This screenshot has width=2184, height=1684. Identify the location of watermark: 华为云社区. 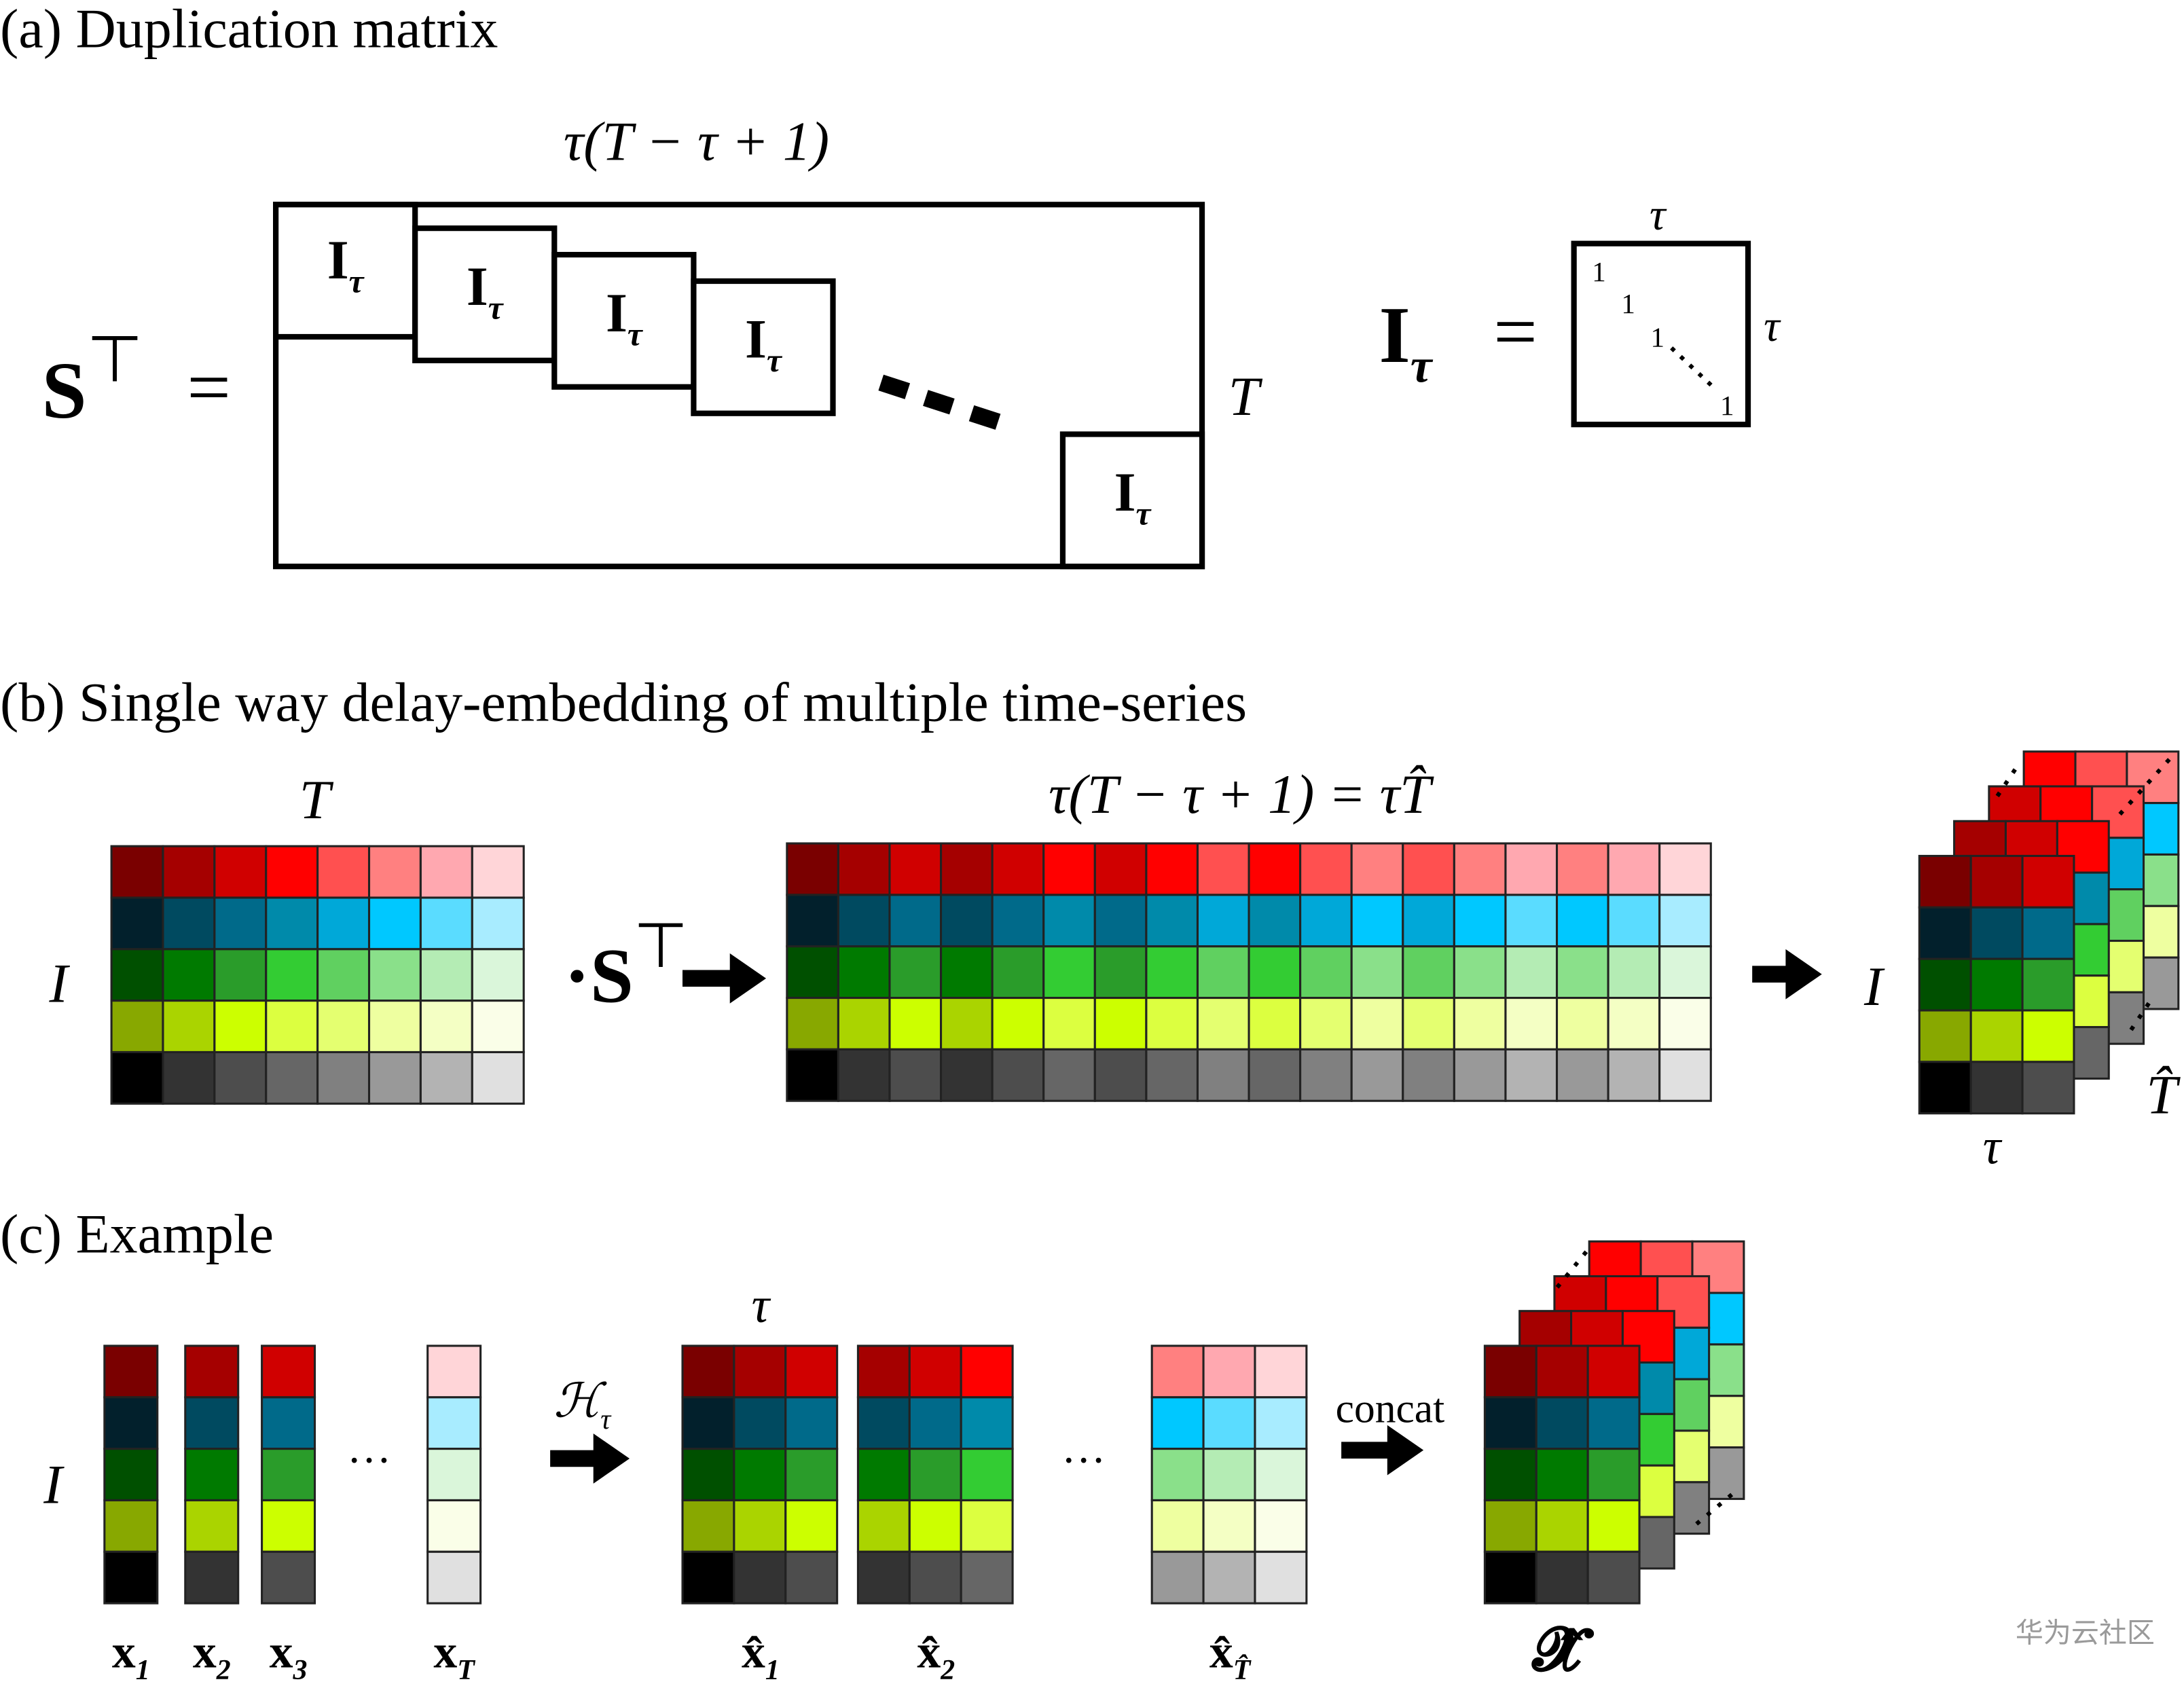
(2085, 1633).